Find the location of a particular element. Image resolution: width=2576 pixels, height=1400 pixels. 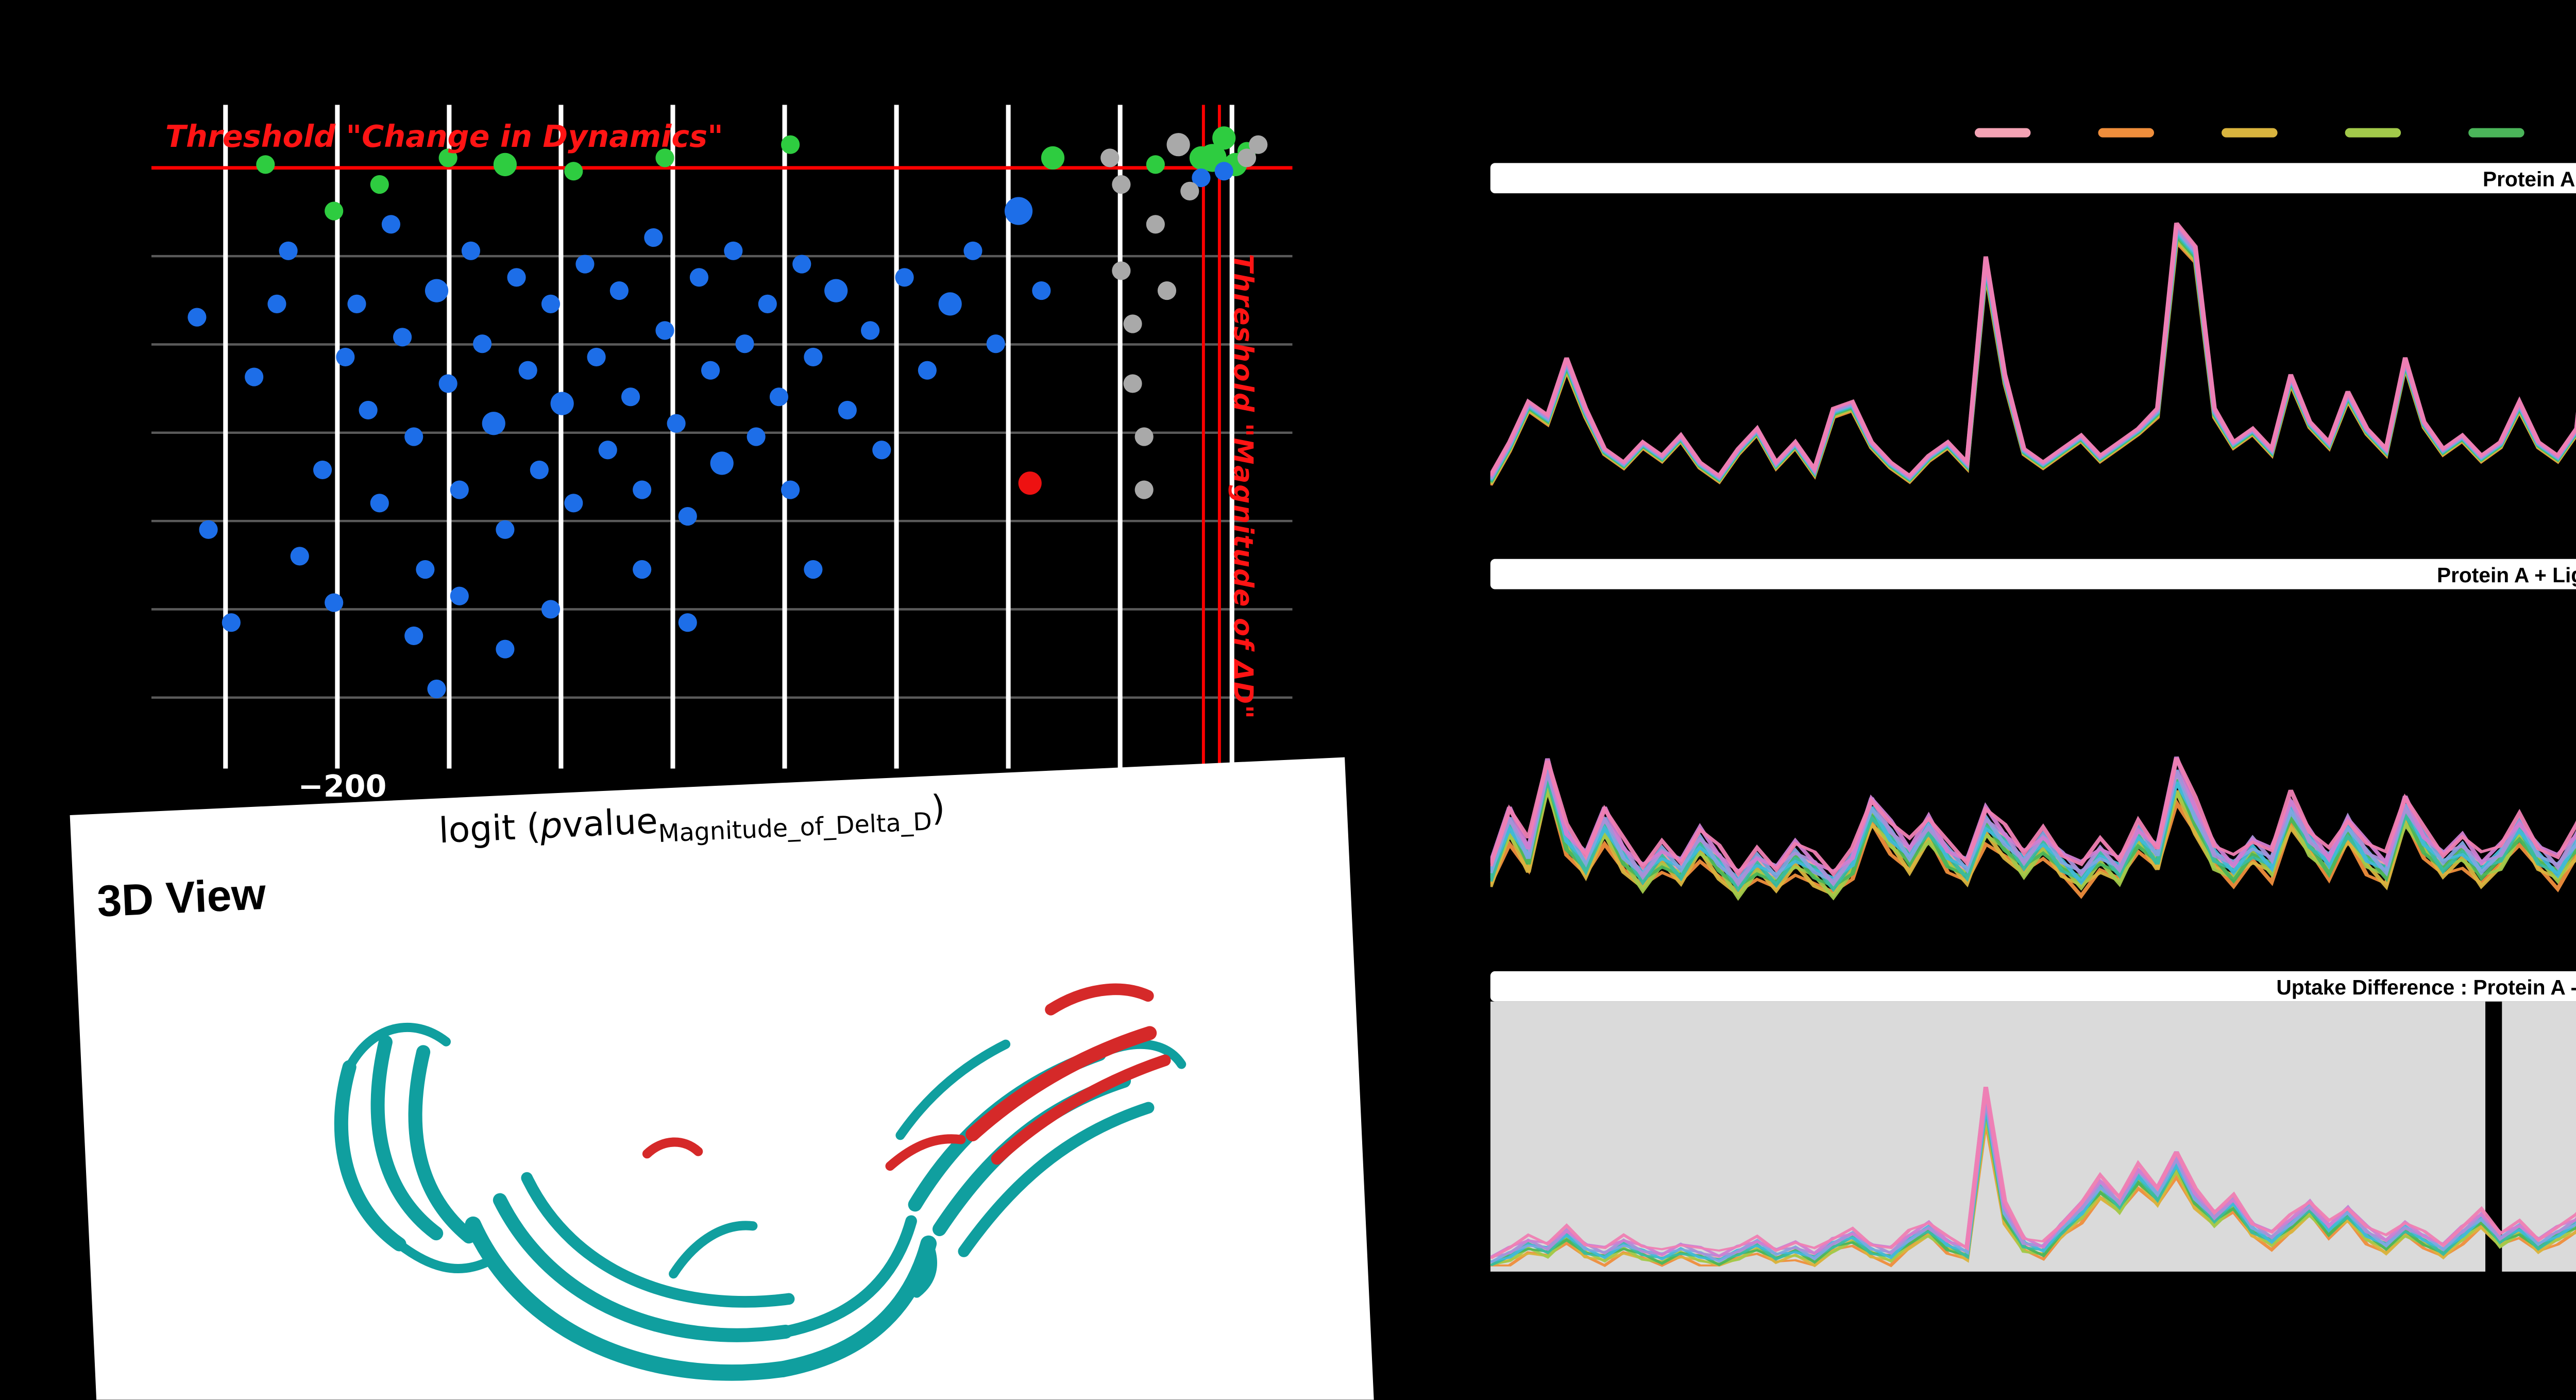

xaxis-label-suffix: ) is located at coordinates (938, 808).